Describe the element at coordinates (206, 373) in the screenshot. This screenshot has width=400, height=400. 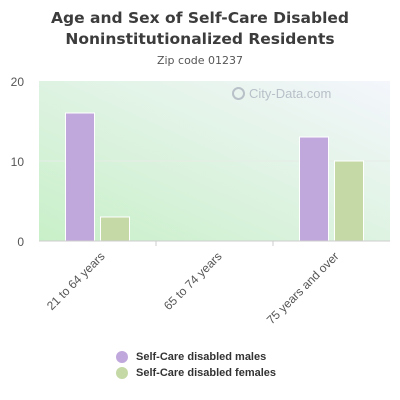
I see `legend-label-females: Self-Care disabled females` at that location.